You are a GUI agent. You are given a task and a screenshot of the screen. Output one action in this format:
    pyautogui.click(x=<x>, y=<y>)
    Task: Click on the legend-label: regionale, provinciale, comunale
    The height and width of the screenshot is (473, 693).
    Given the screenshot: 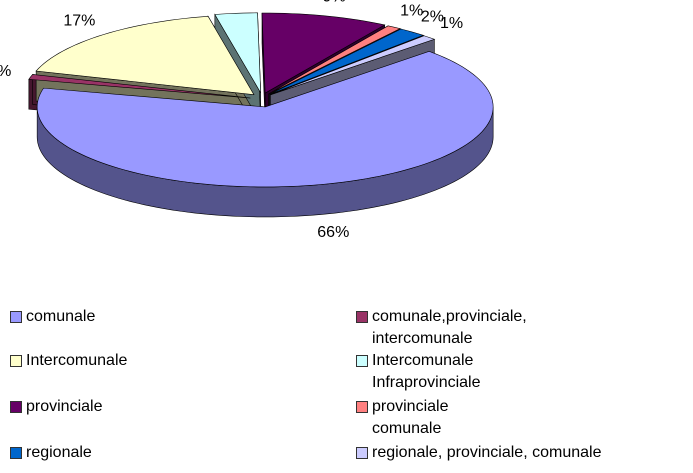 What is the action you would take?
    pyautogui.click(x=487, y=452)
    